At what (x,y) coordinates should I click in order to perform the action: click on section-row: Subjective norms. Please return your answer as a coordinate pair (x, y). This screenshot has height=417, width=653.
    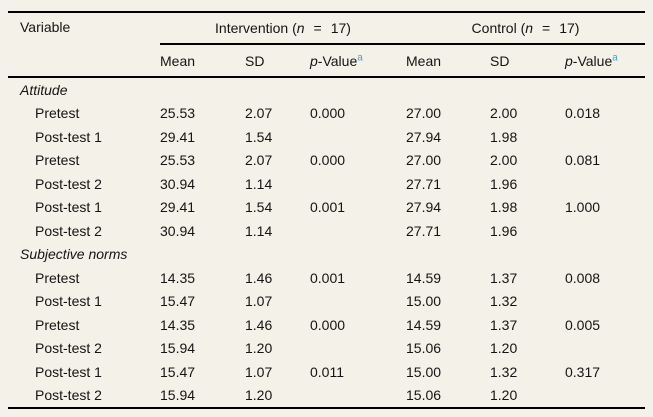
    Looking at the image, I should click on (326, 255).